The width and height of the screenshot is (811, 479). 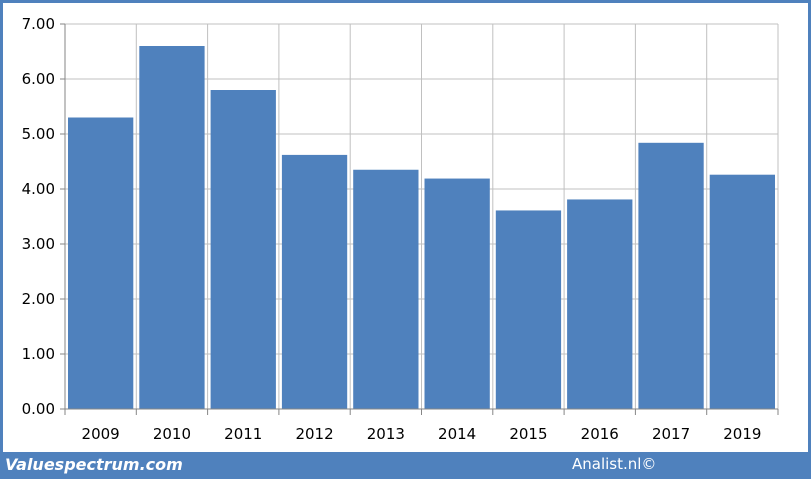 I want to click on y-tick-label: 0.00, so click(x=38, y=409).